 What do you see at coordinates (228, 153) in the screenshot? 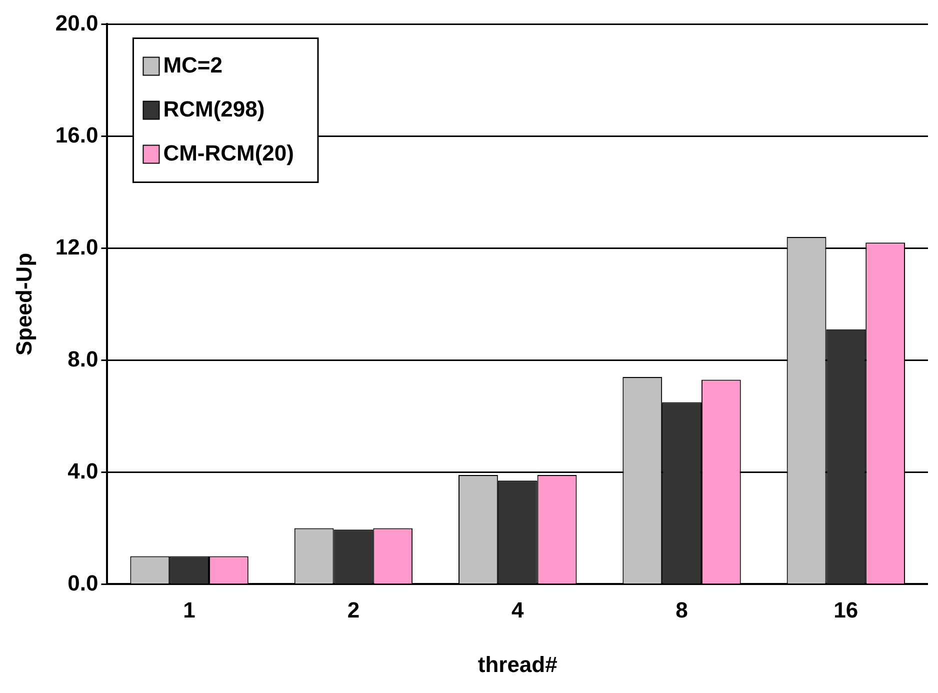
I see `legend-label: CM-RCM(20)` at bounding box center [228, 153].